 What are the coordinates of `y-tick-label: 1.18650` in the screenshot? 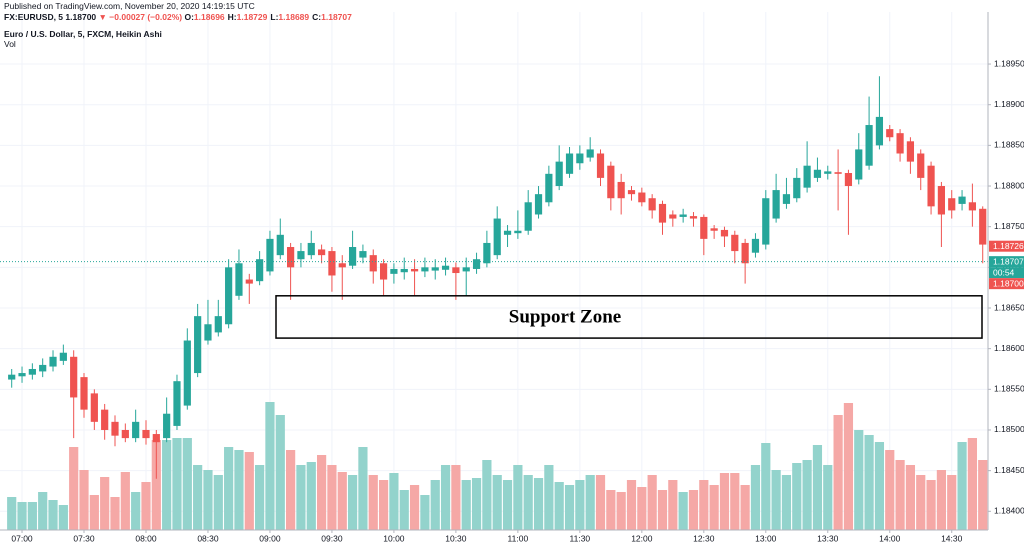 It's located at (1009, 307).